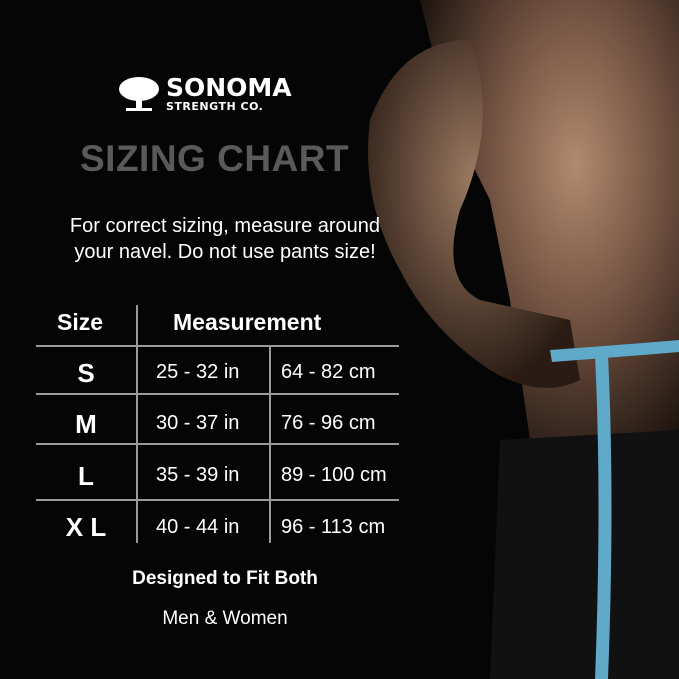  I want to click on brand-subtitle: STRENGTH CO., so click(215, 106).